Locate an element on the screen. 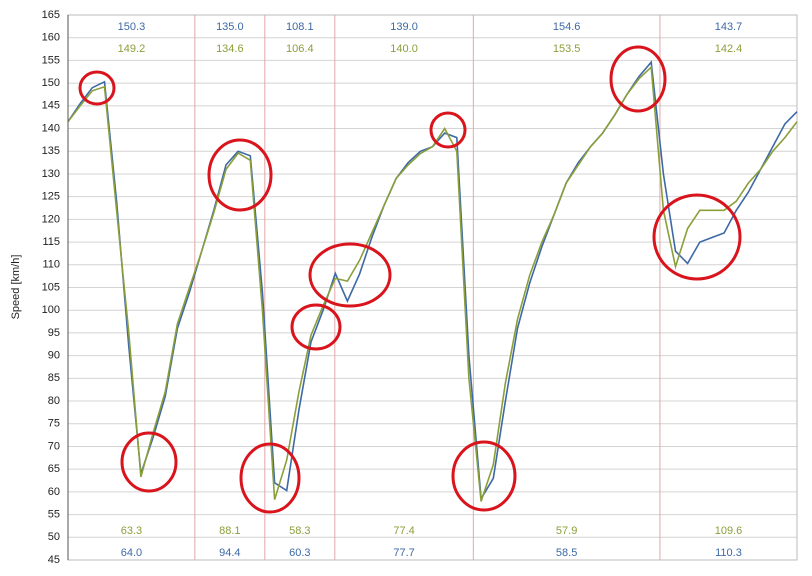 The width and height of the screenshot is (812, 576). section-label: 140.0 is located at coordinates (404, 49).